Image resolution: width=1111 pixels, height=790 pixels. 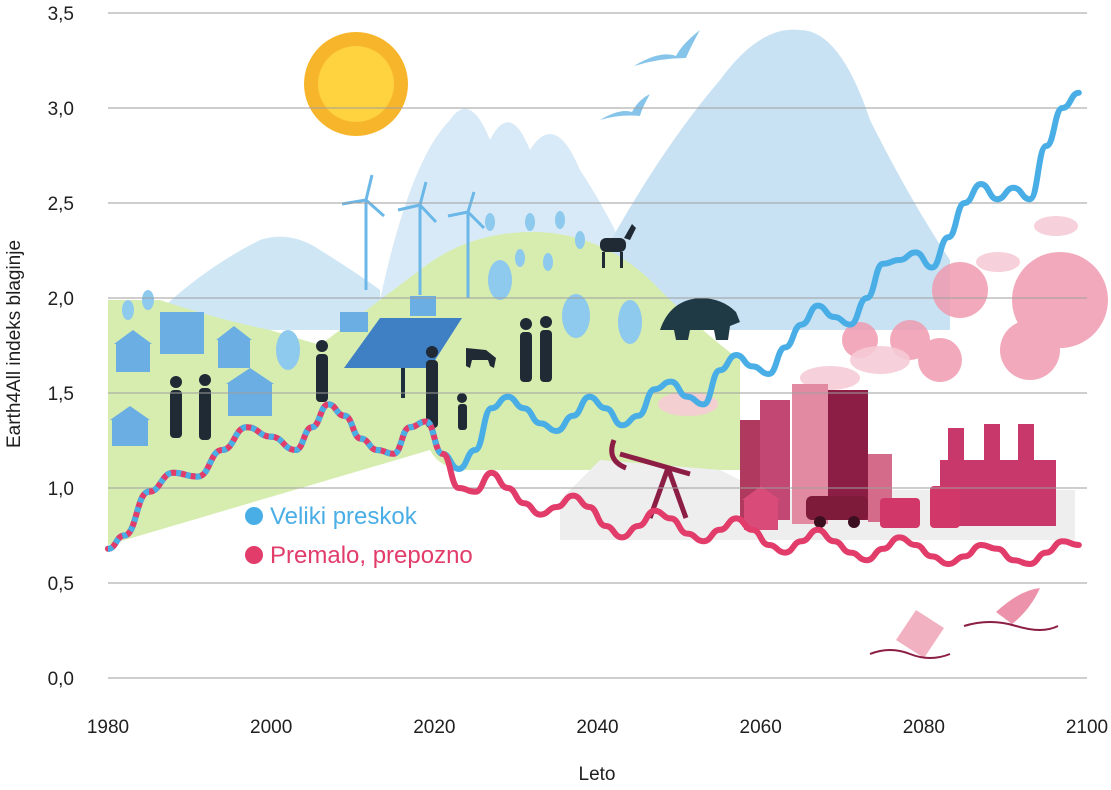 I want to click on car-icon, so click(x=837, y=512).